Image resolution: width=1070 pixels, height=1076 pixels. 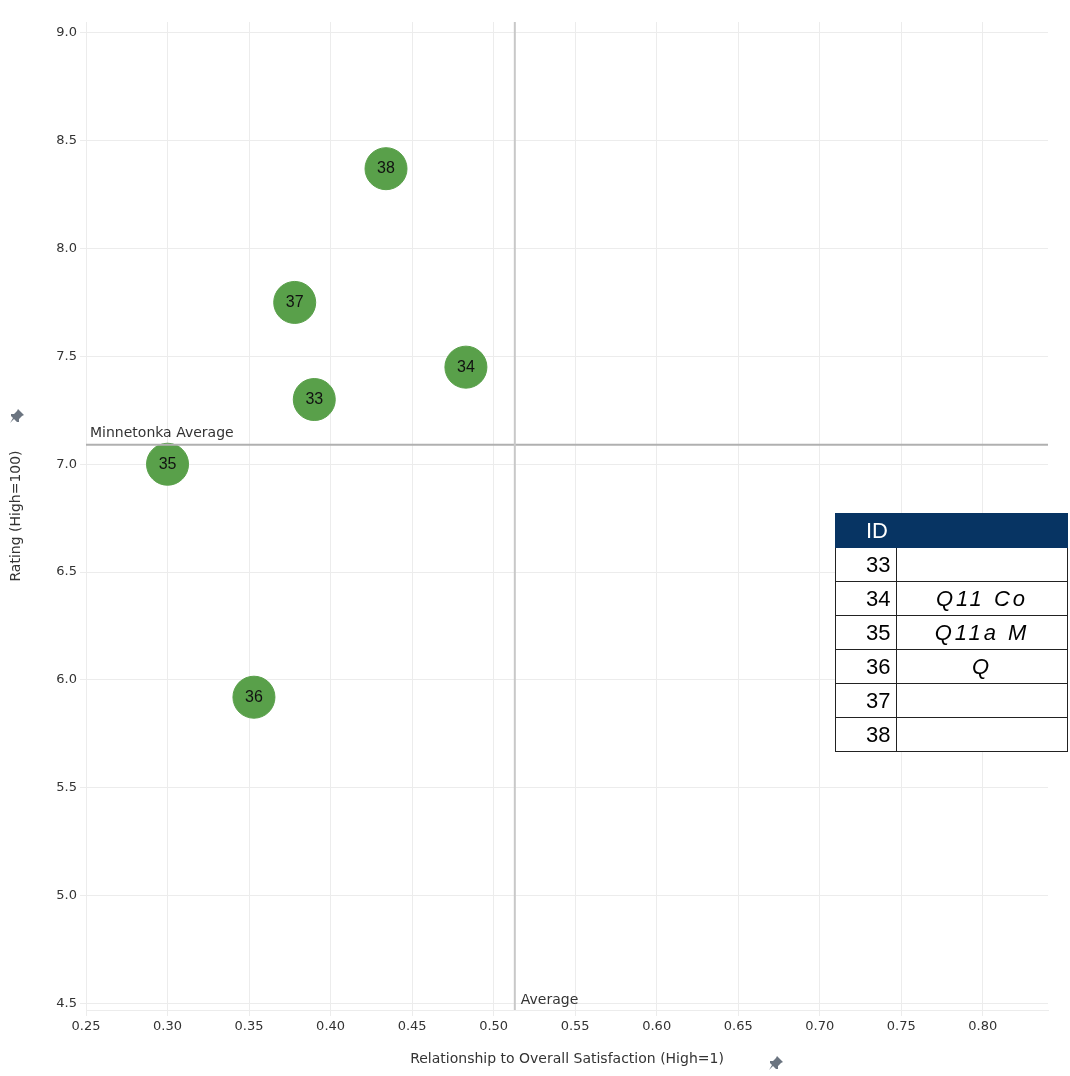 What do you see at coordinates (901, 1026) in the screenshot?
I see `x-tick-label: 0.75` at bounding box center [901, 1026].